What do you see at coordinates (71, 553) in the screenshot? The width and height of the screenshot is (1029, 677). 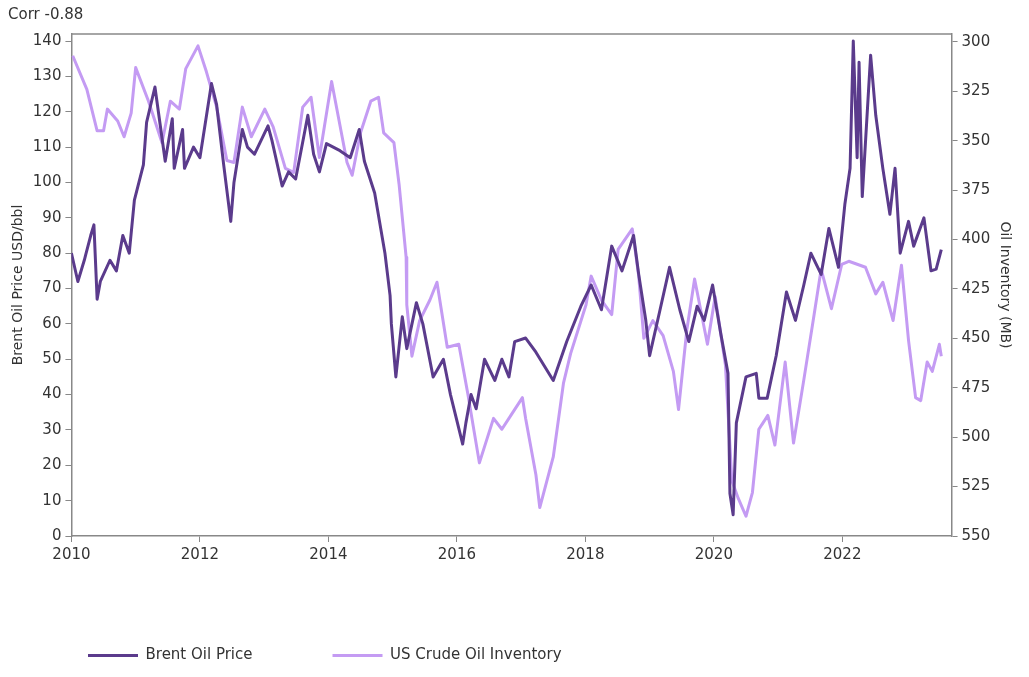 I see `x-tick-label: 2010` at bounding box center [71, 553].